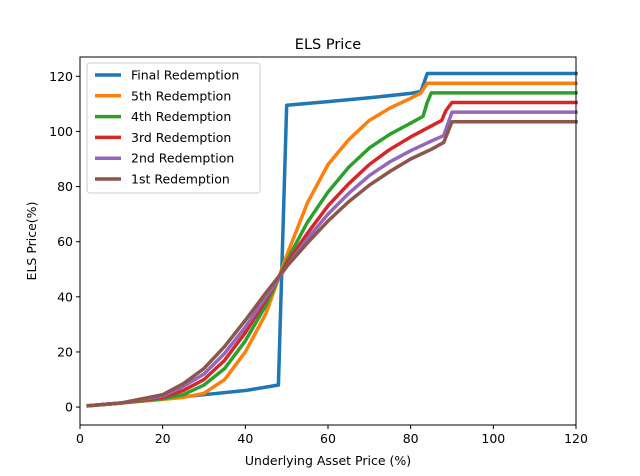  I want to click on legend-label-2: 5th Redemption, so click(181, 95).